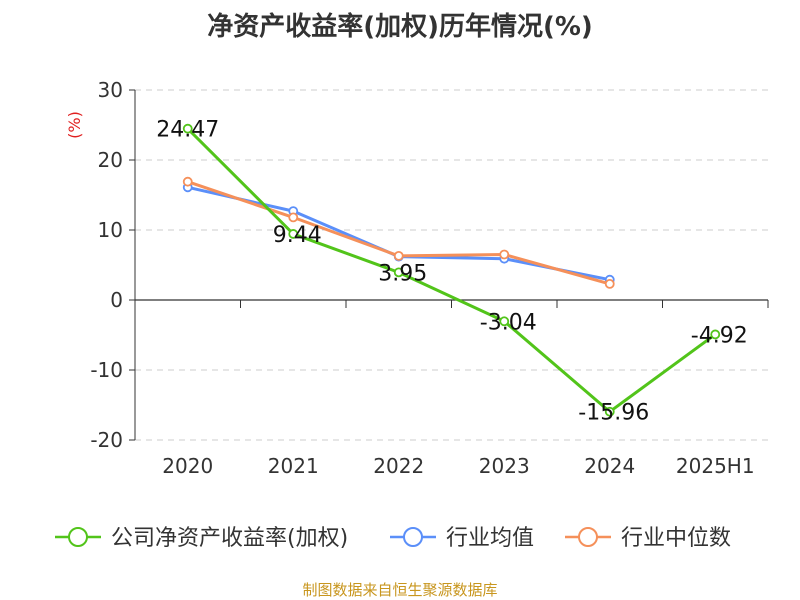 Image resolution: width=800 pixels, height=600 pixels. Describe the element at coordinates (229, 538) in the screenshot. I see `legend-label: 公司净资产收益率(加权)` at that location.